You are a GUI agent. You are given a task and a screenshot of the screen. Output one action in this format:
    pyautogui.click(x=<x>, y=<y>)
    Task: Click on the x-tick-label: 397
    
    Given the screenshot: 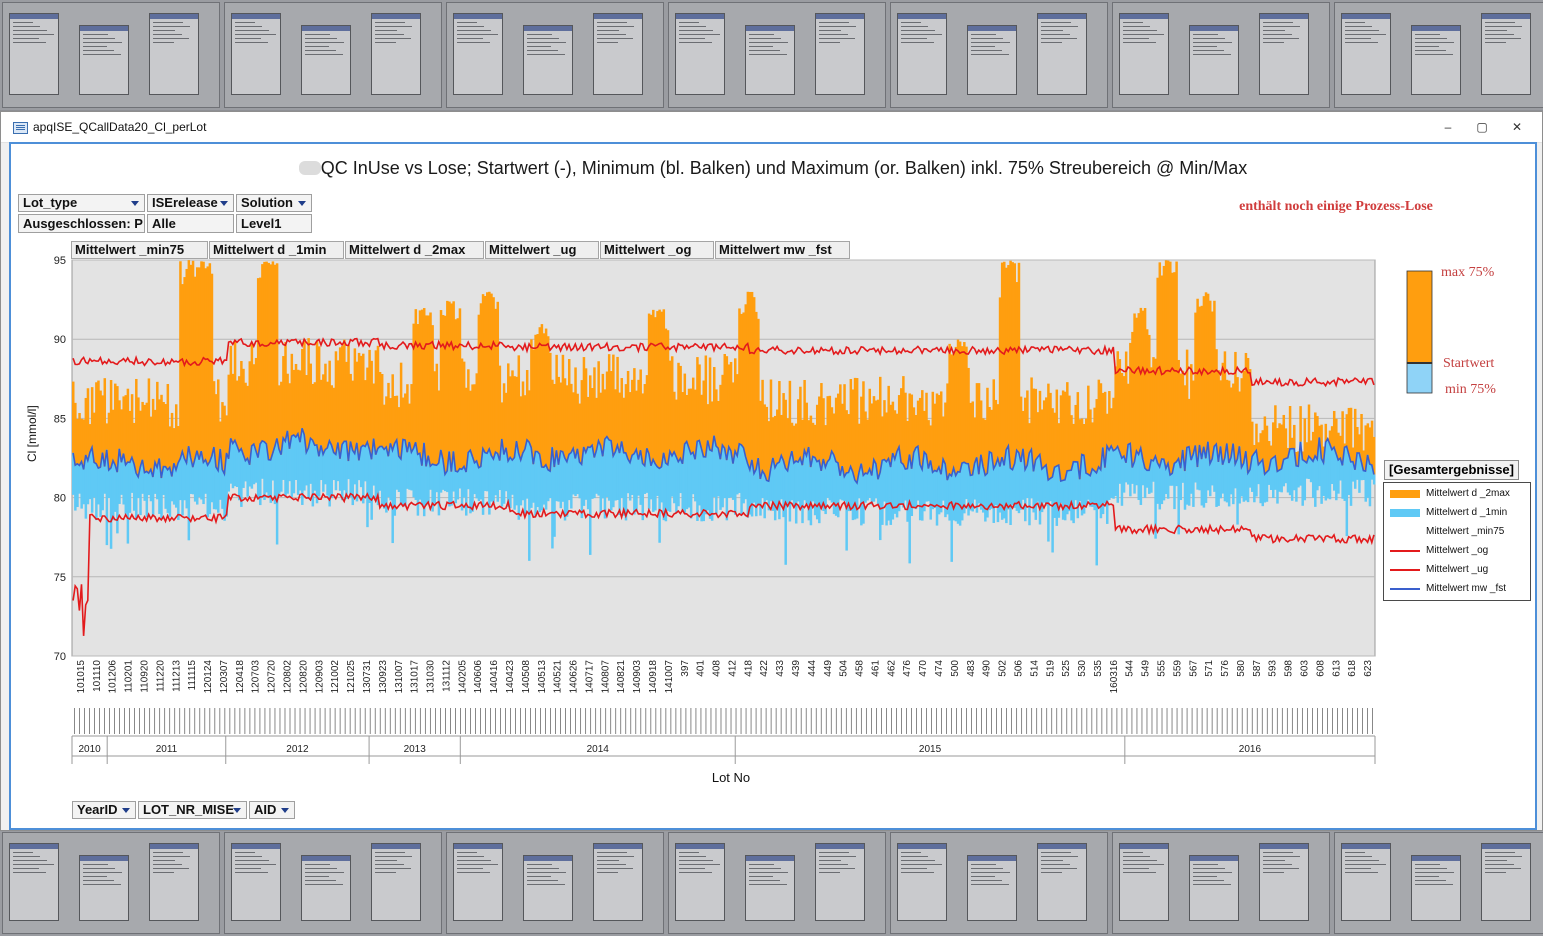 What is the action you would take?
    pyautogui.click(x=685, y=668)
    